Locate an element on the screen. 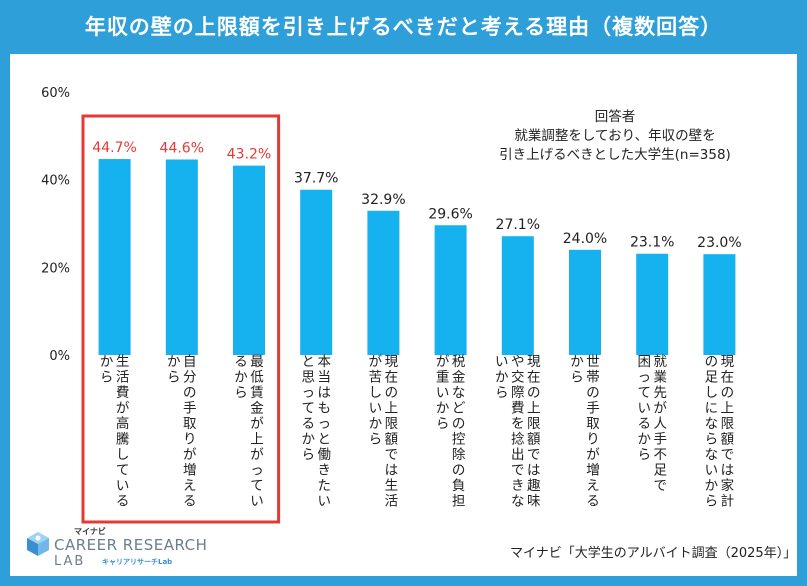  data-label: 43.2% is located at coordinates (249, 155).